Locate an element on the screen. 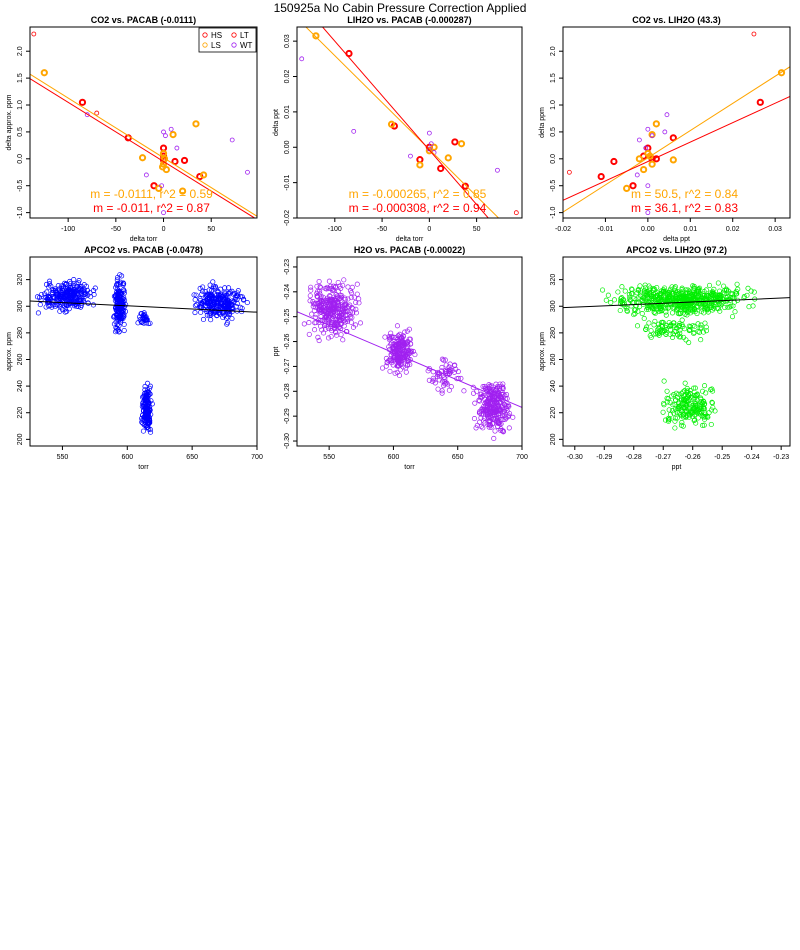 The height and width of the screenshot is (950, 800). chart-1-point-WT is located at coordinates (163, 132).